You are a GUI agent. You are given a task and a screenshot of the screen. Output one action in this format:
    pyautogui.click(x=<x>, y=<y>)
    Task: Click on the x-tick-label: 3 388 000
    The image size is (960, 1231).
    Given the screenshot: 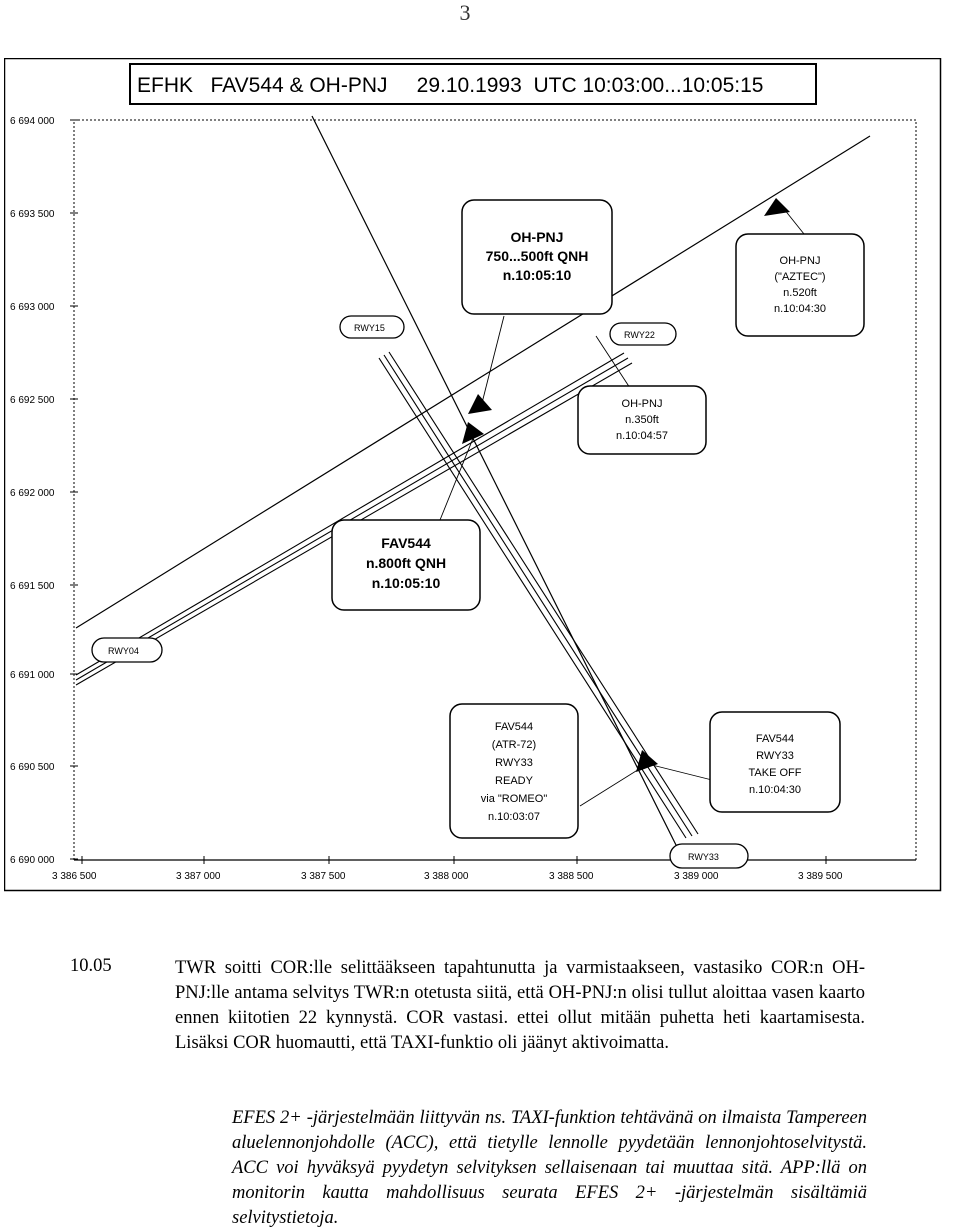 What is the action you would take?
    pyautogui.click(x=446, y=876)
    